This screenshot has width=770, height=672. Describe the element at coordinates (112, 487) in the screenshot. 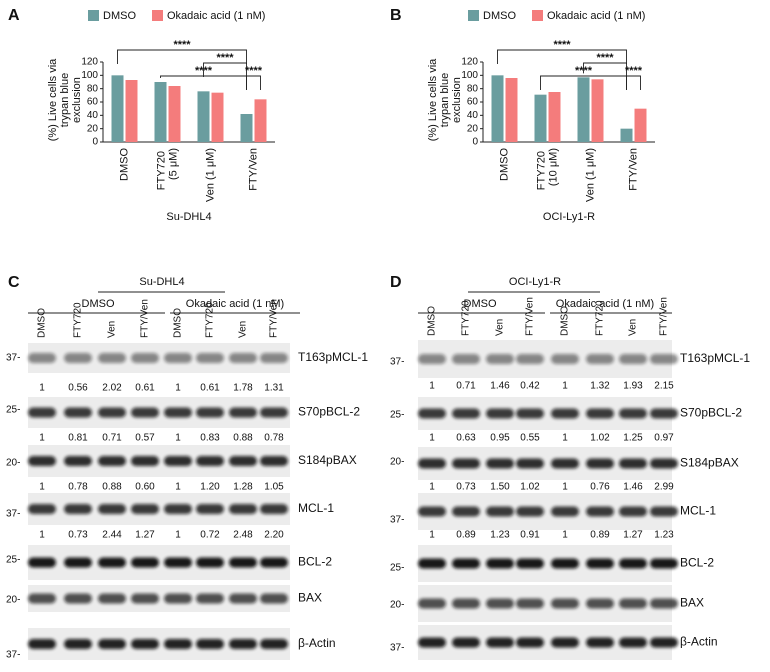

I see `quantification: 0.88` at that location.